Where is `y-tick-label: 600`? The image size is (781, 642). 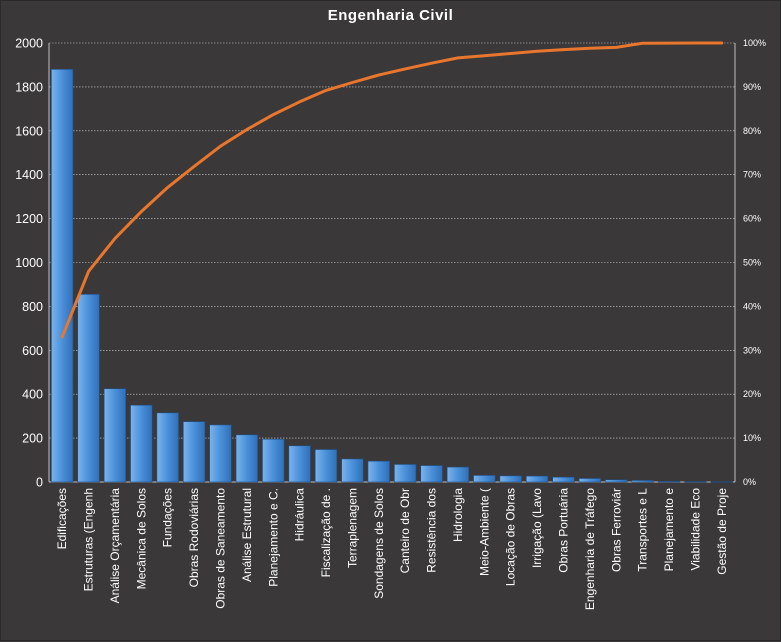 y-tick-label: 600 is located at coordinates (32, 351).